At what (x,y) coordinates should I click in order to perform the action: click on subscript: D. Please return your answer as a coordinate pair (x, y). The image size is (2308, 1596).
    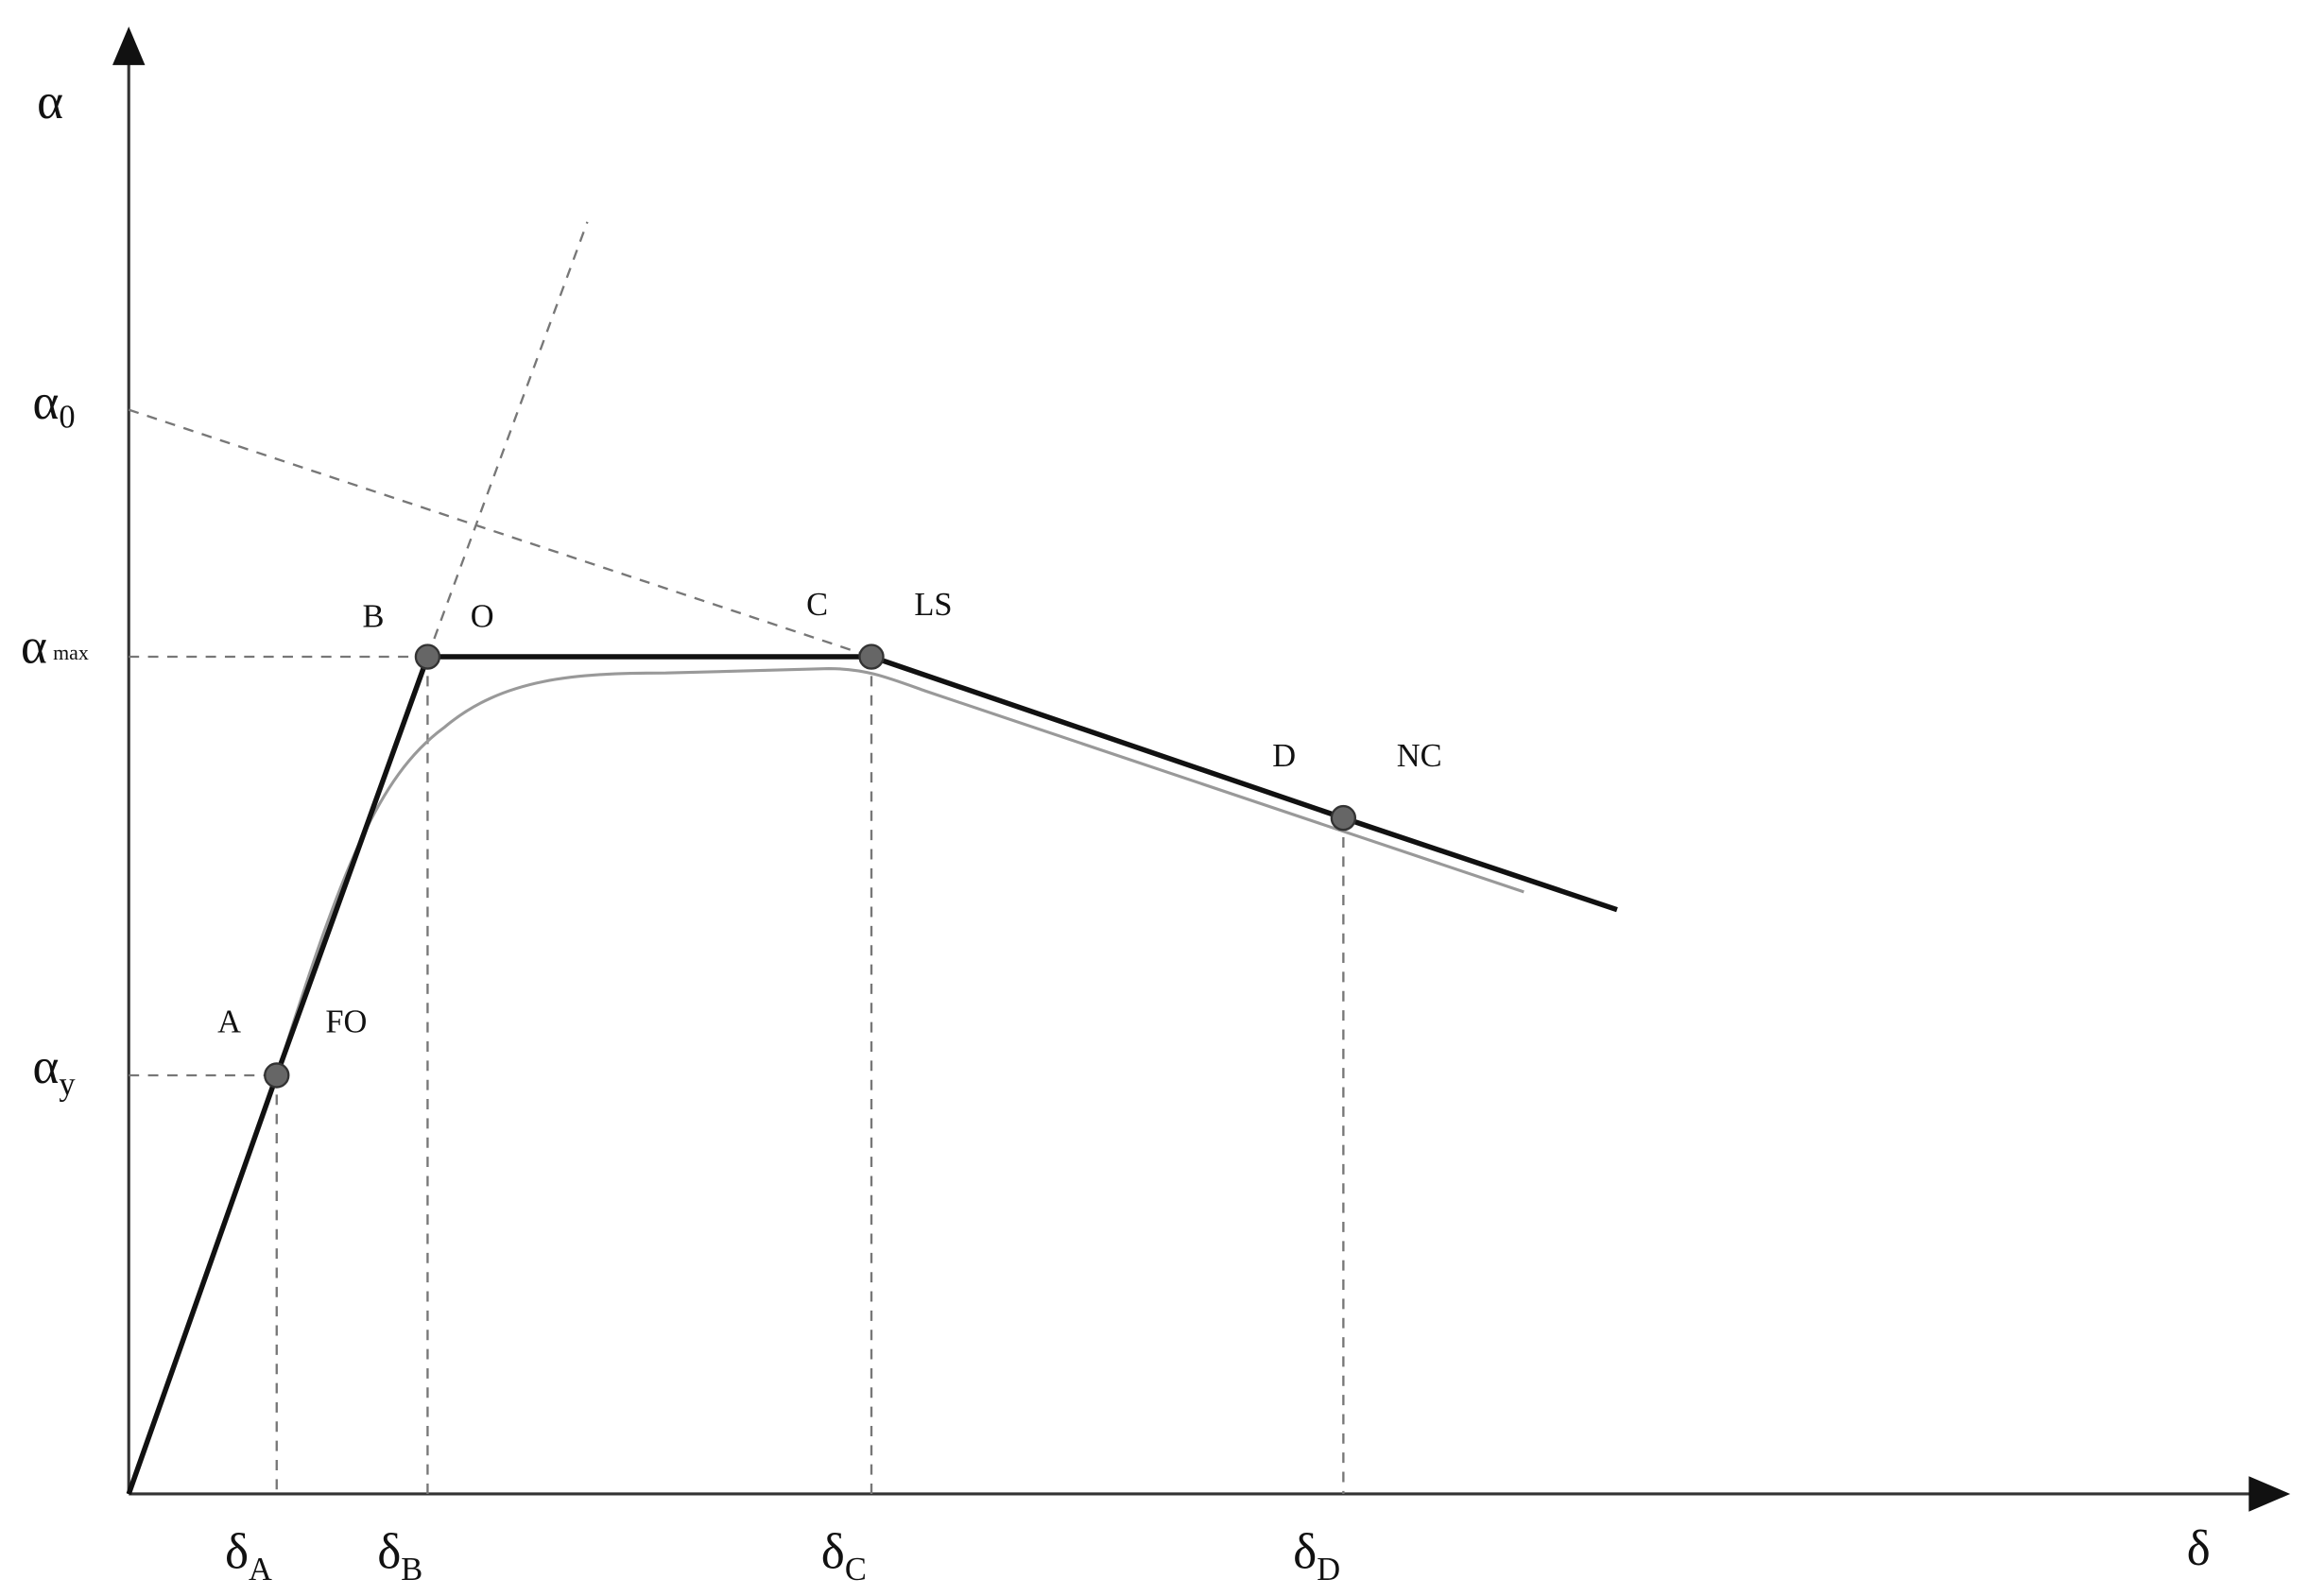
    Looking at the image, I should click on (1328, 1569).